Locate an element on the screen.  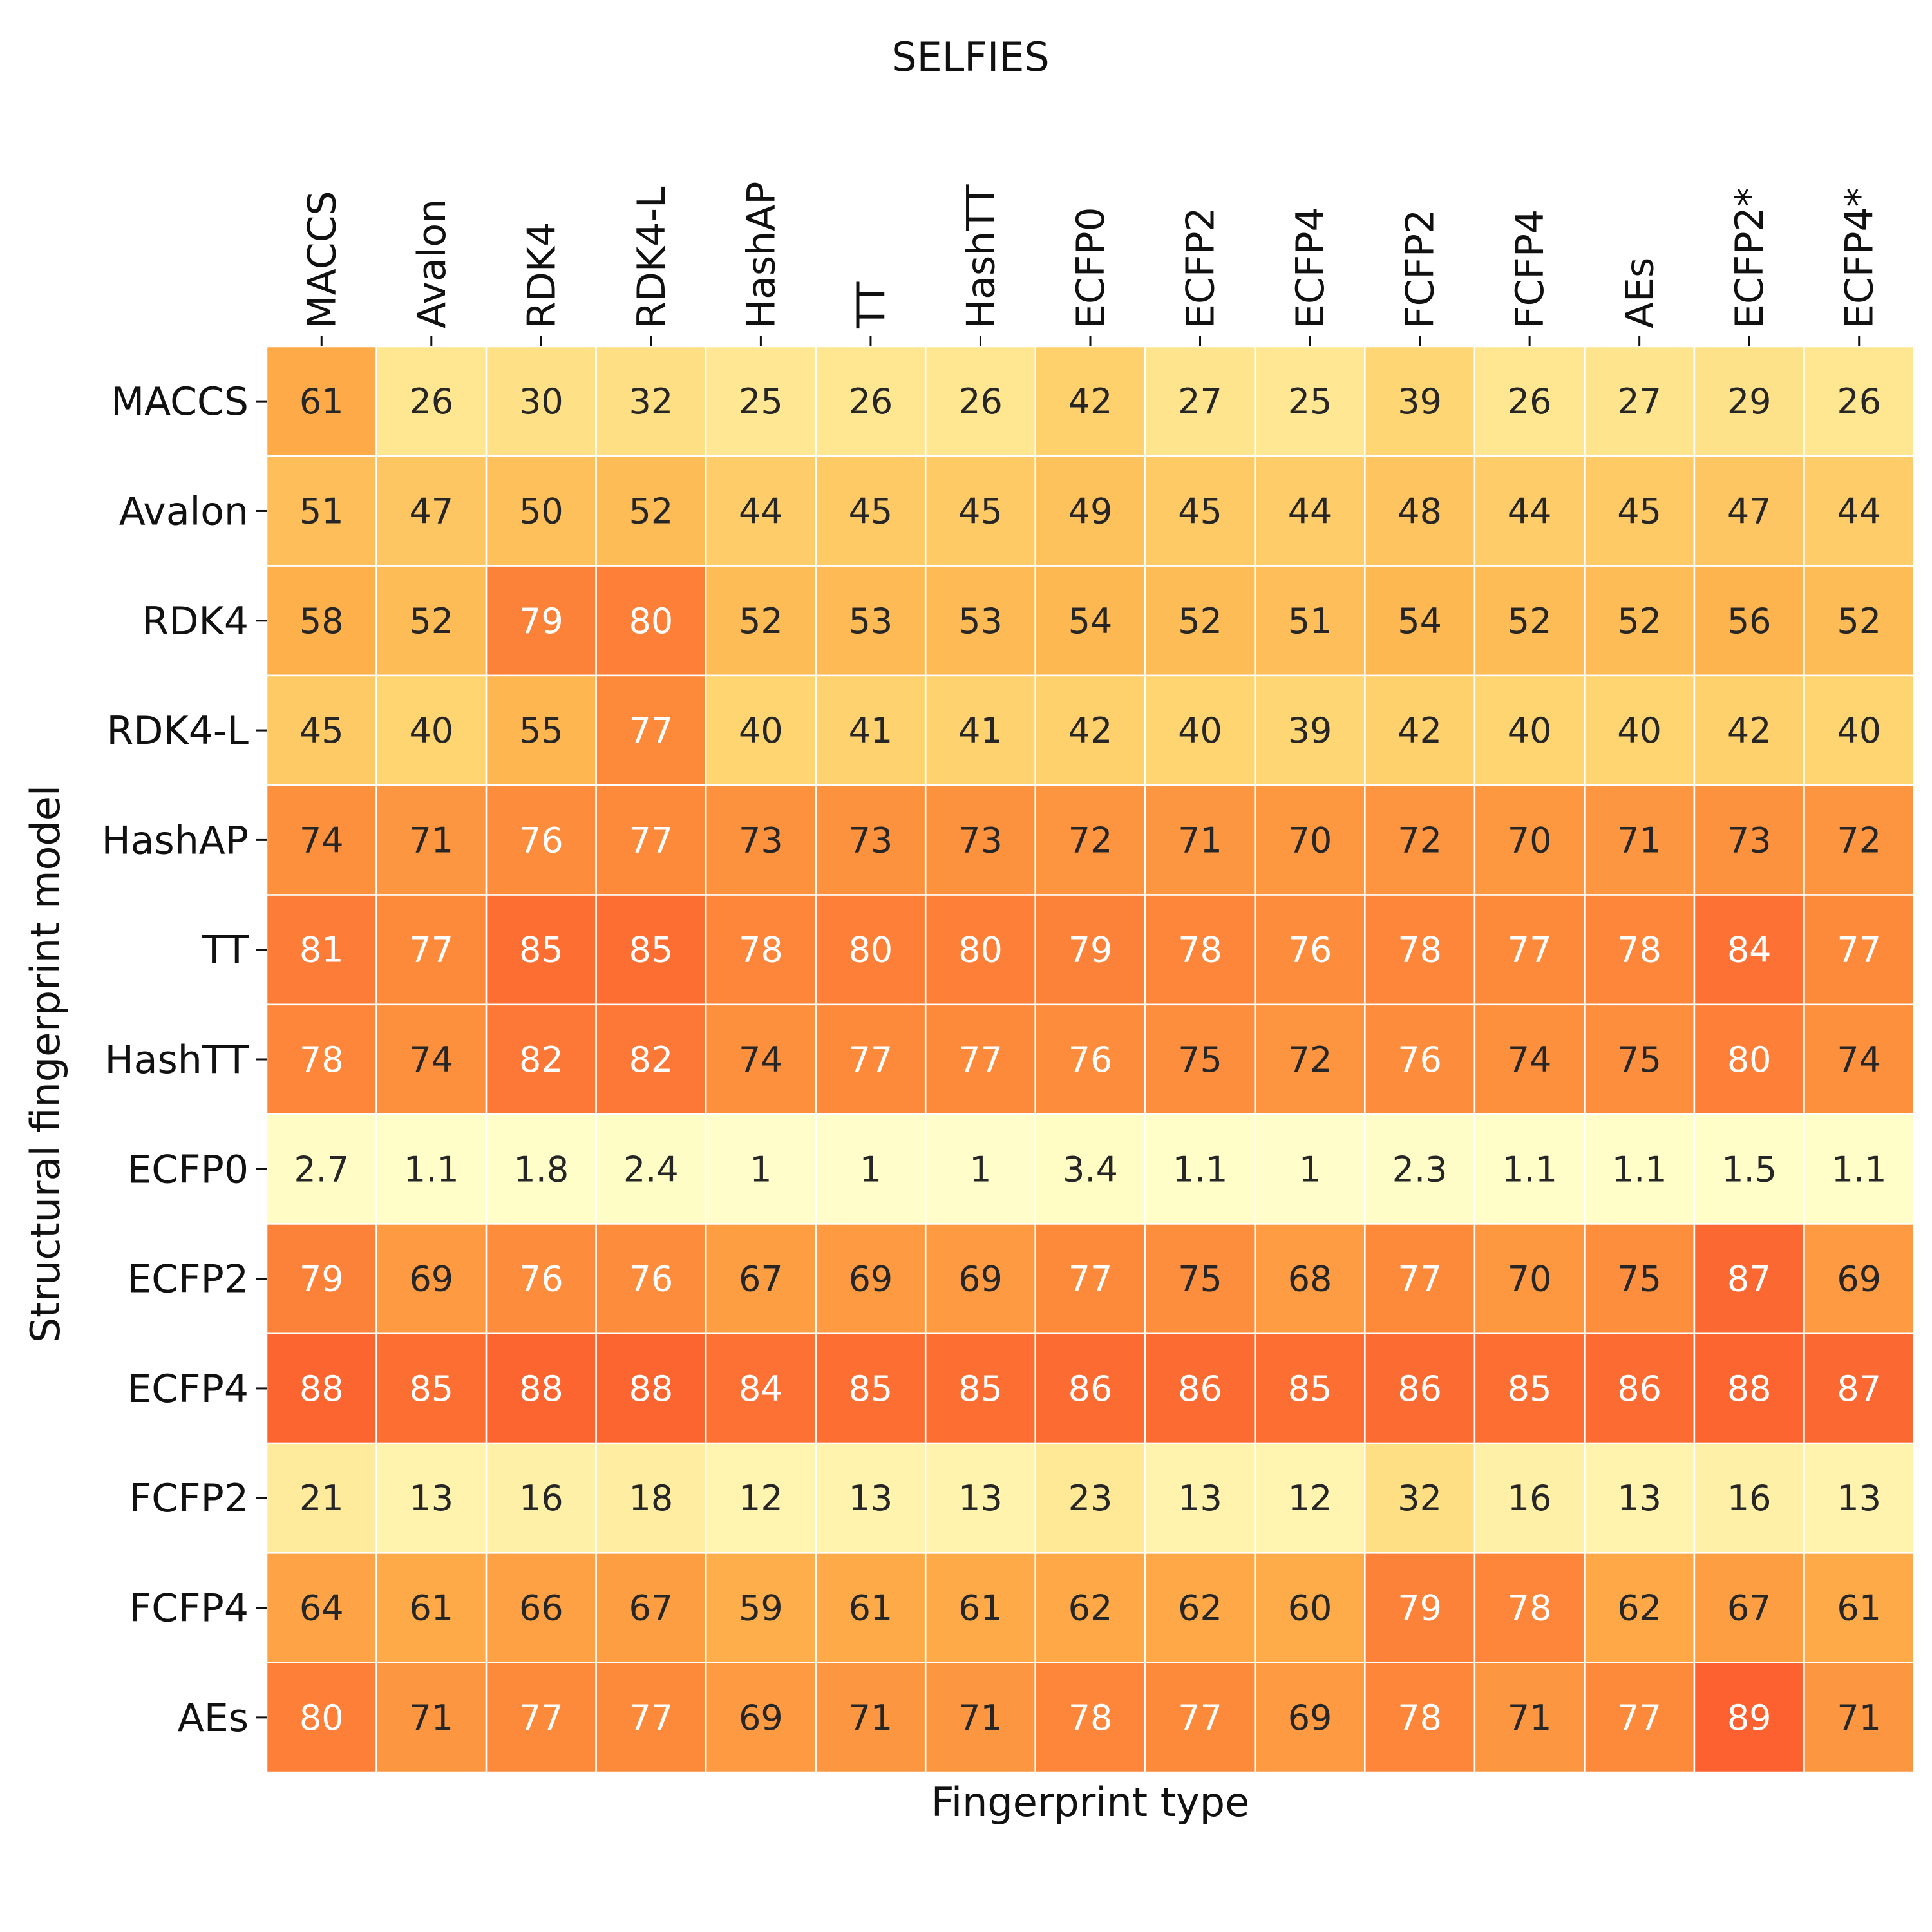
cell-value-label: 26 is located at coordinates (1530, 401).